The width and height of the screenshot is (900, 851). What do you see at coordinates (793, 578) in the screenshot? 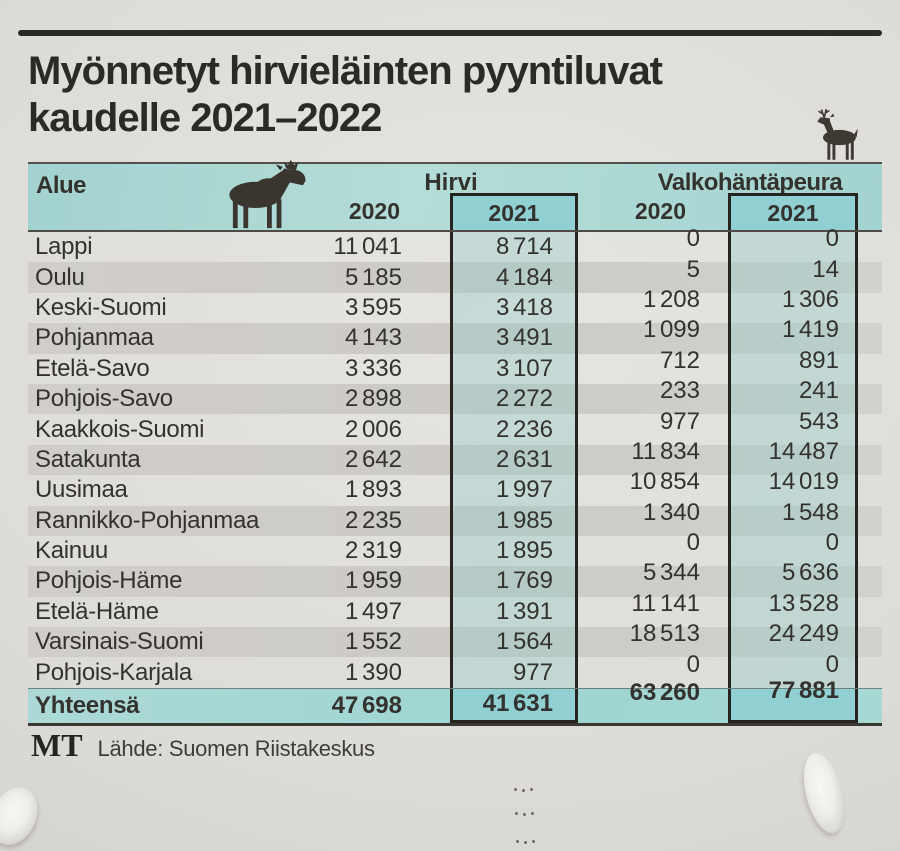
I see `peura-2021-value: 5 636` at bounding box center [793, 578].